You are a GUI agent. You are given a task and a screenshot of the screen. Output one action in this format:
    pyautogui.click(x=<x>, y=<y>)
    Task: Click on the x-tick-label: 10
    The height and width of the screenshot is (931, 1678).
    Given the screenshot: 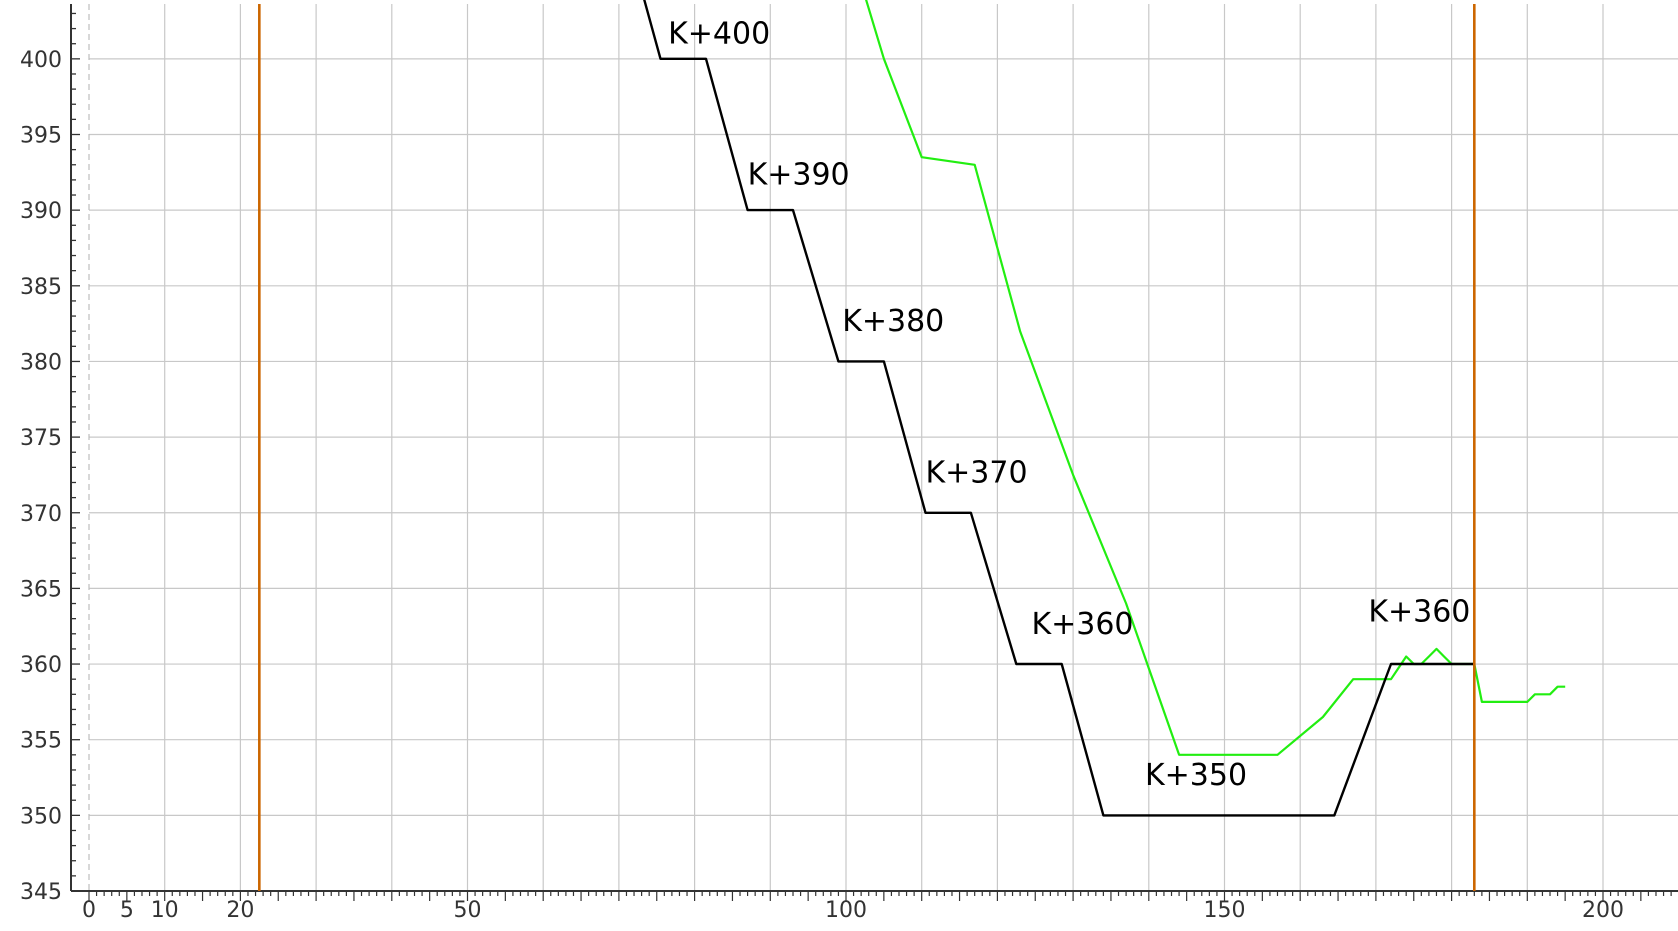 What is the action you would take?
    pyautogui.click(x=165, y=910)
    